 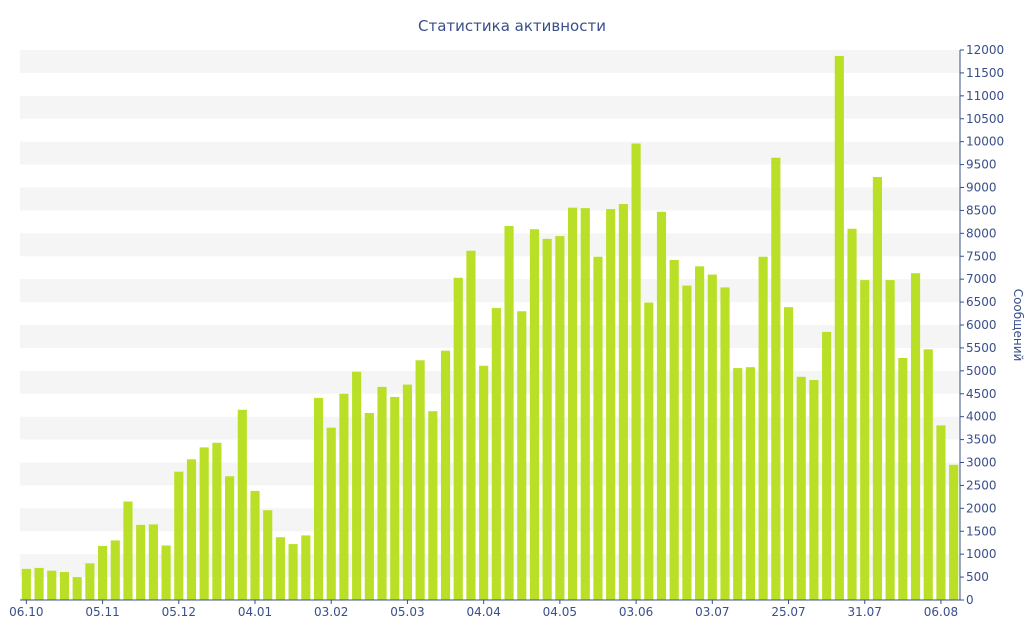 I want to click on y-tick-label: 500, so click(x=977, y=577).